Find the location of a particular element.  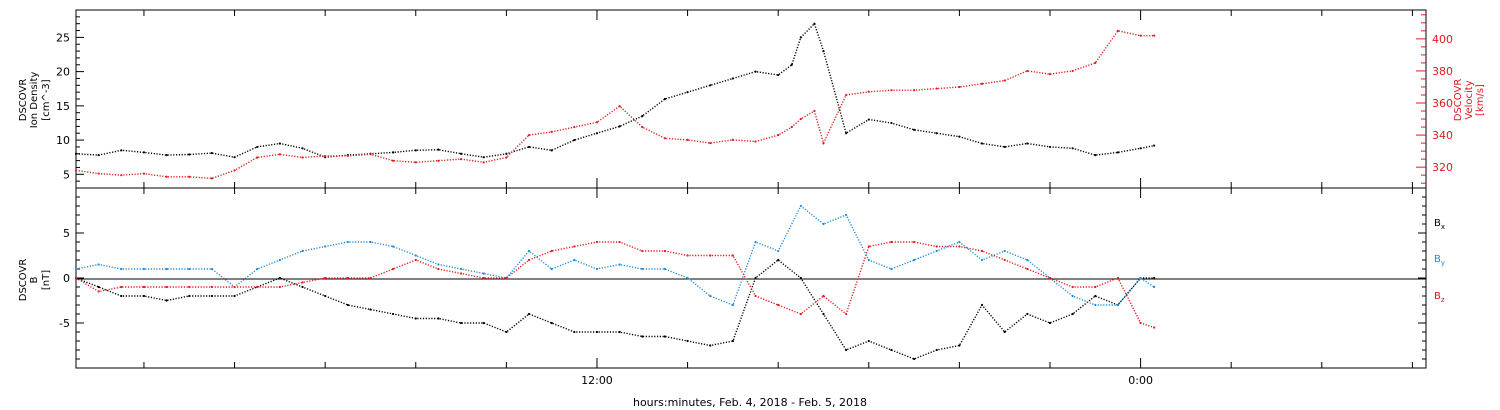

x-tick-label-0: 12:00 is located at coordinates (597, 380).